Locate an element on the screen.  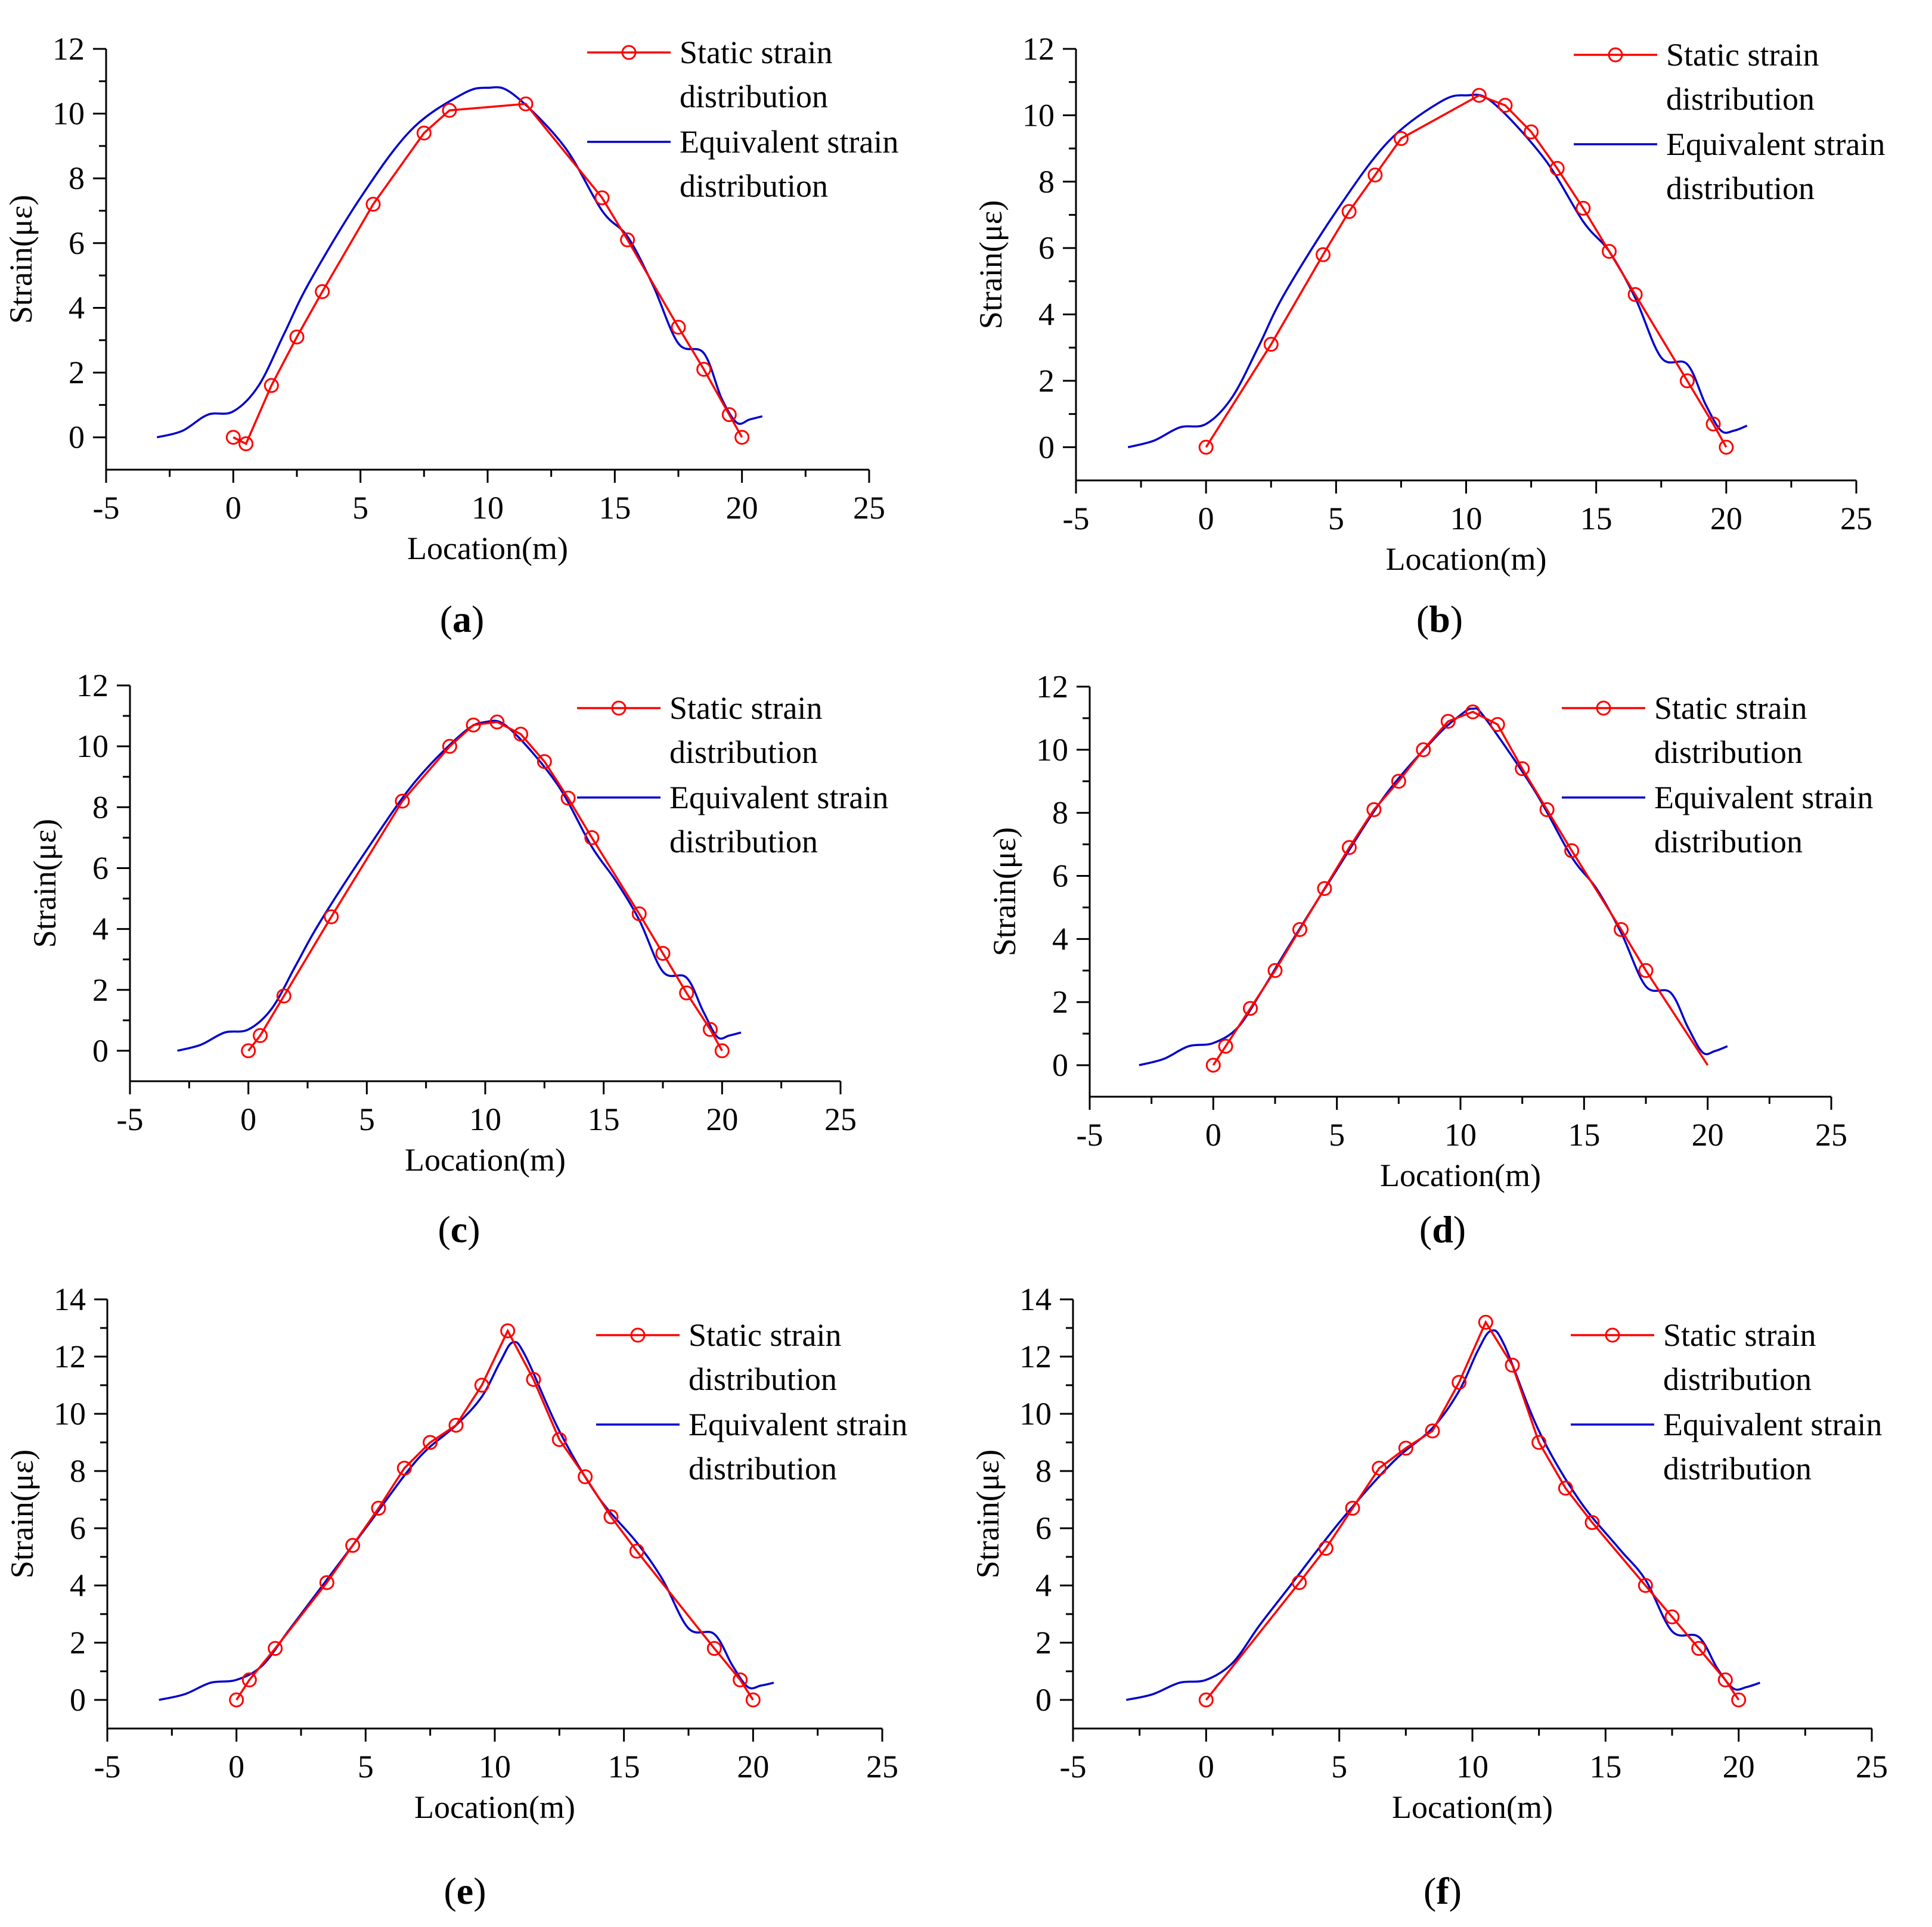
x-tick-label: 0 is located at coordinates (236, 1767).